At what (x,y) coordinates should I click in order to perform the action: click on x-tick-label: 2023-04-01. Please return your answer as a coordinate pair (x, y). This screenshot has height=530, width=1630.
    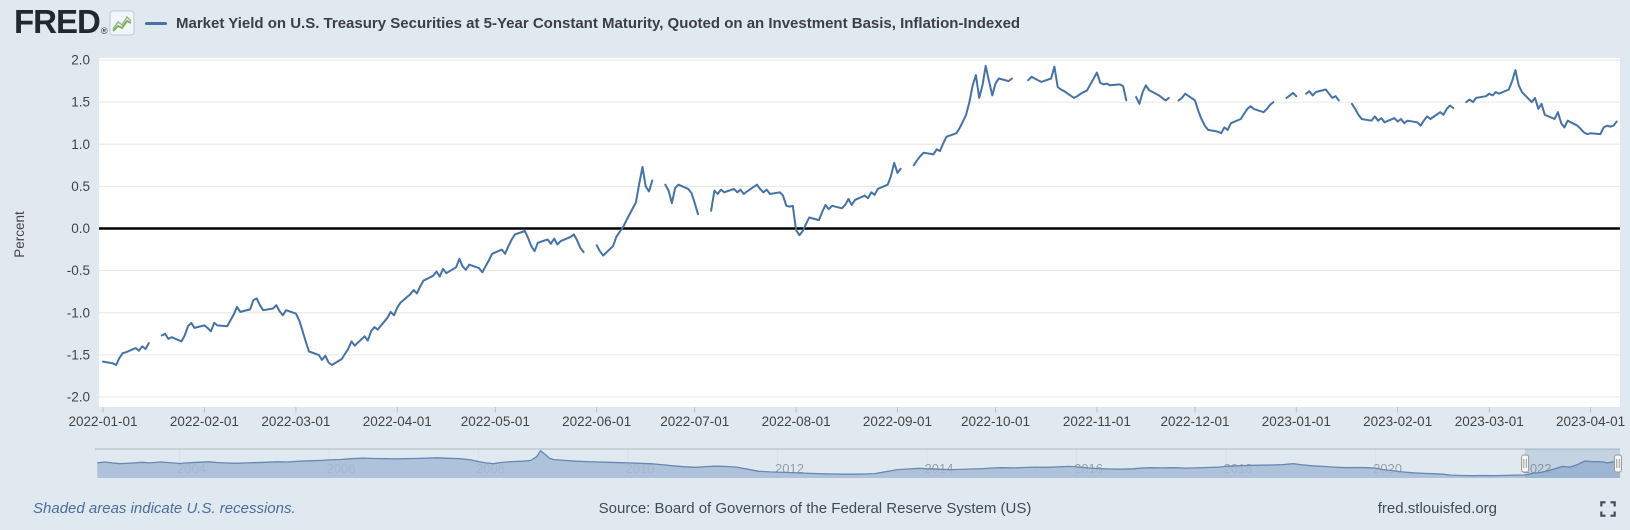
    Looking at the image, I should click on (1590, 421).